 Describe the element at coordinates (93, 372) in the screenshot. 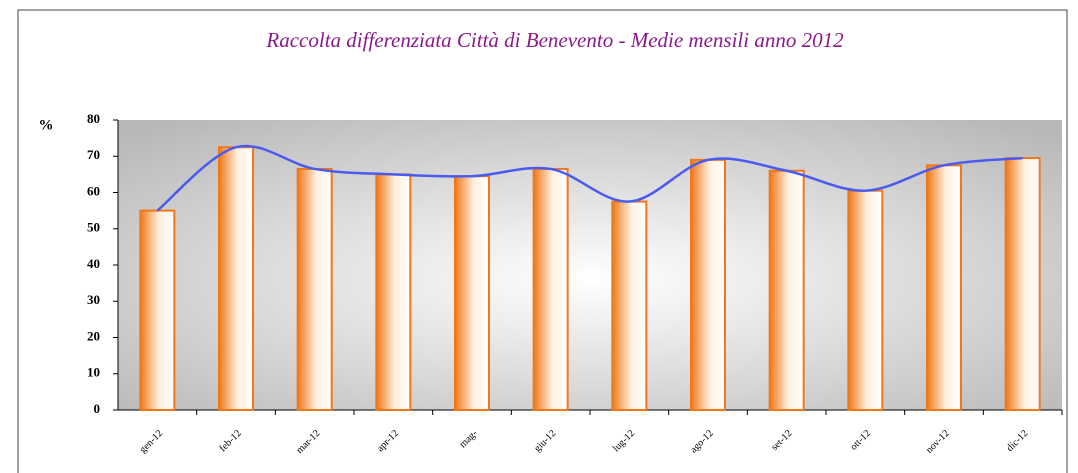

I see `y-tick-label: 10` at that location.